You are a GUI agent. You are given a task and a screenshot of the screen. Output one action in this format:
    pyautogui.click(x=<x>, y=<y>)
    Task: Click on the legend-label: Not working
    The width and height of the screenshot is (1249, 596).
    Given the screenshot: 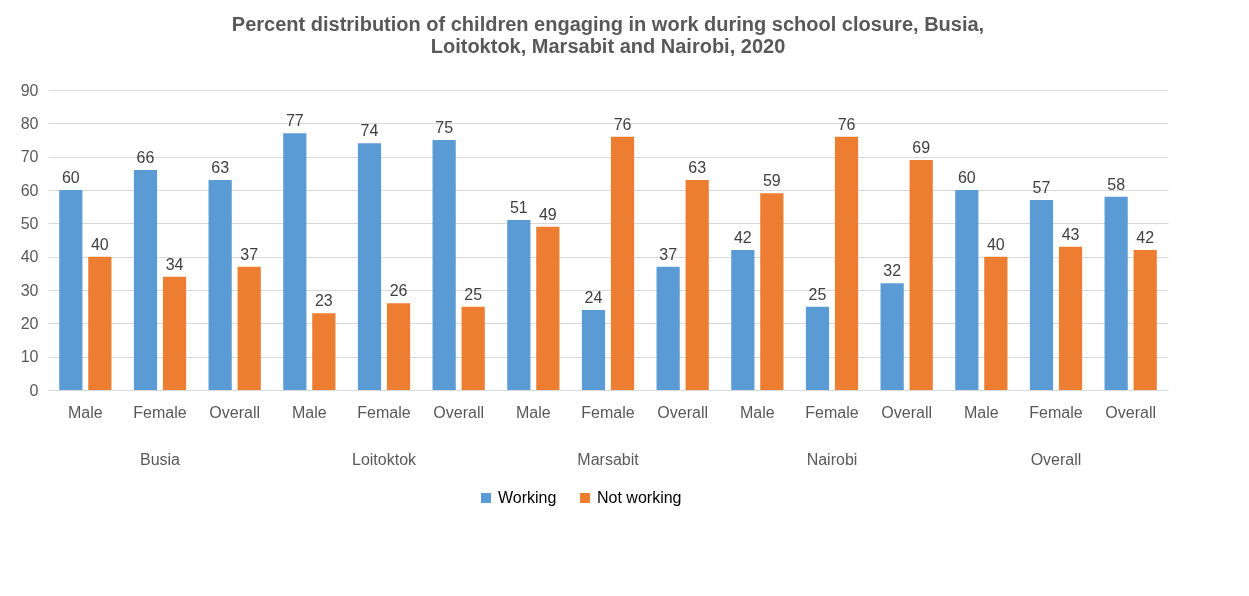 What is the action you would take?
    pyautogui.click(x=639, y=497)
    